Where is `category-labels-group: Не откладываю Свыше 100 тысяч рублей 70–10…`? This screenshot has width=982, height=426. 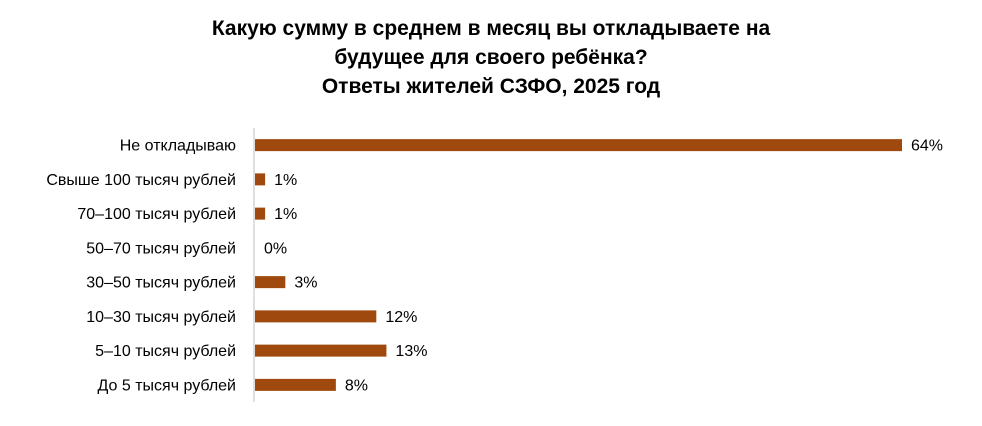
category-labels-group: Не откладываю Свыше 100 тысяч рублей 70–10… is located at coordinates (141, 266).